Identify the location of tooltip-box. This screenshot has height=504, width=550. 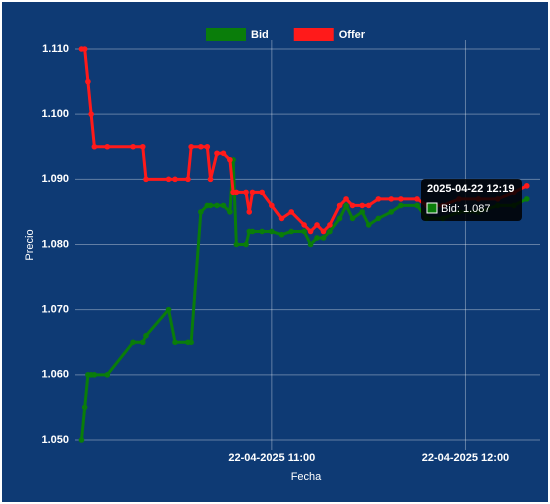
(471, 200).